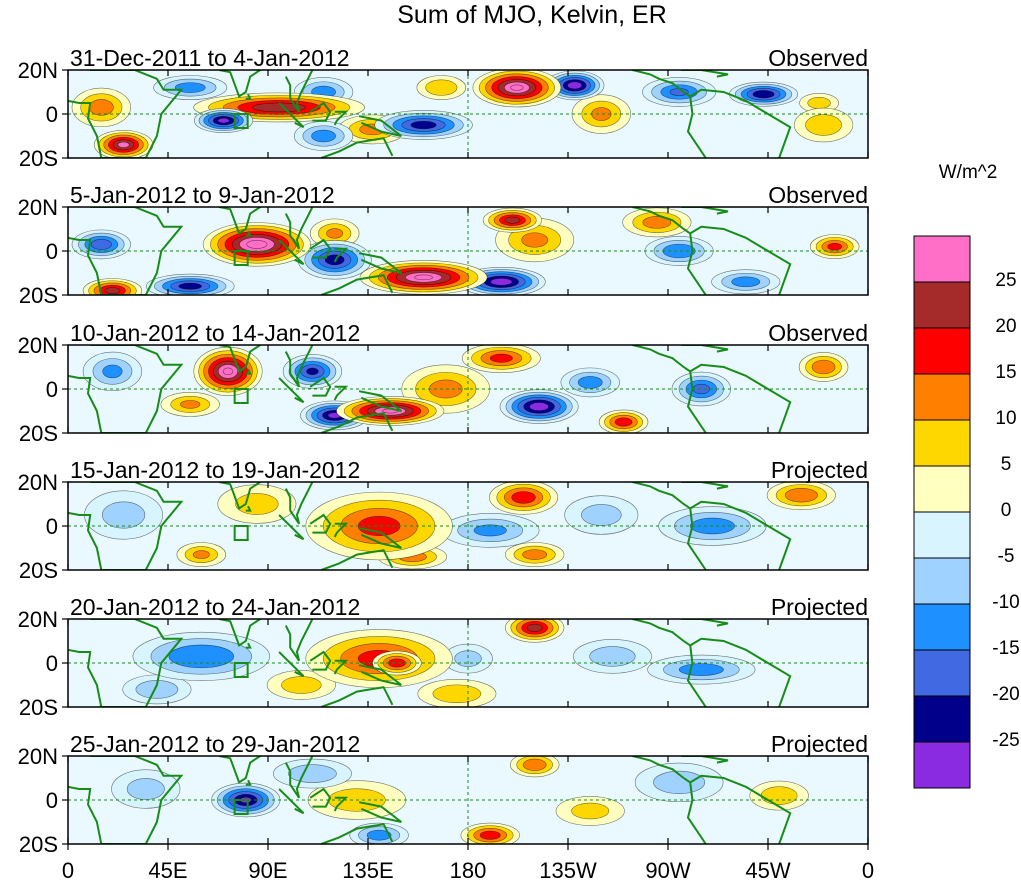  I want to click on x-tick-label: 135E, so click(367, 870).